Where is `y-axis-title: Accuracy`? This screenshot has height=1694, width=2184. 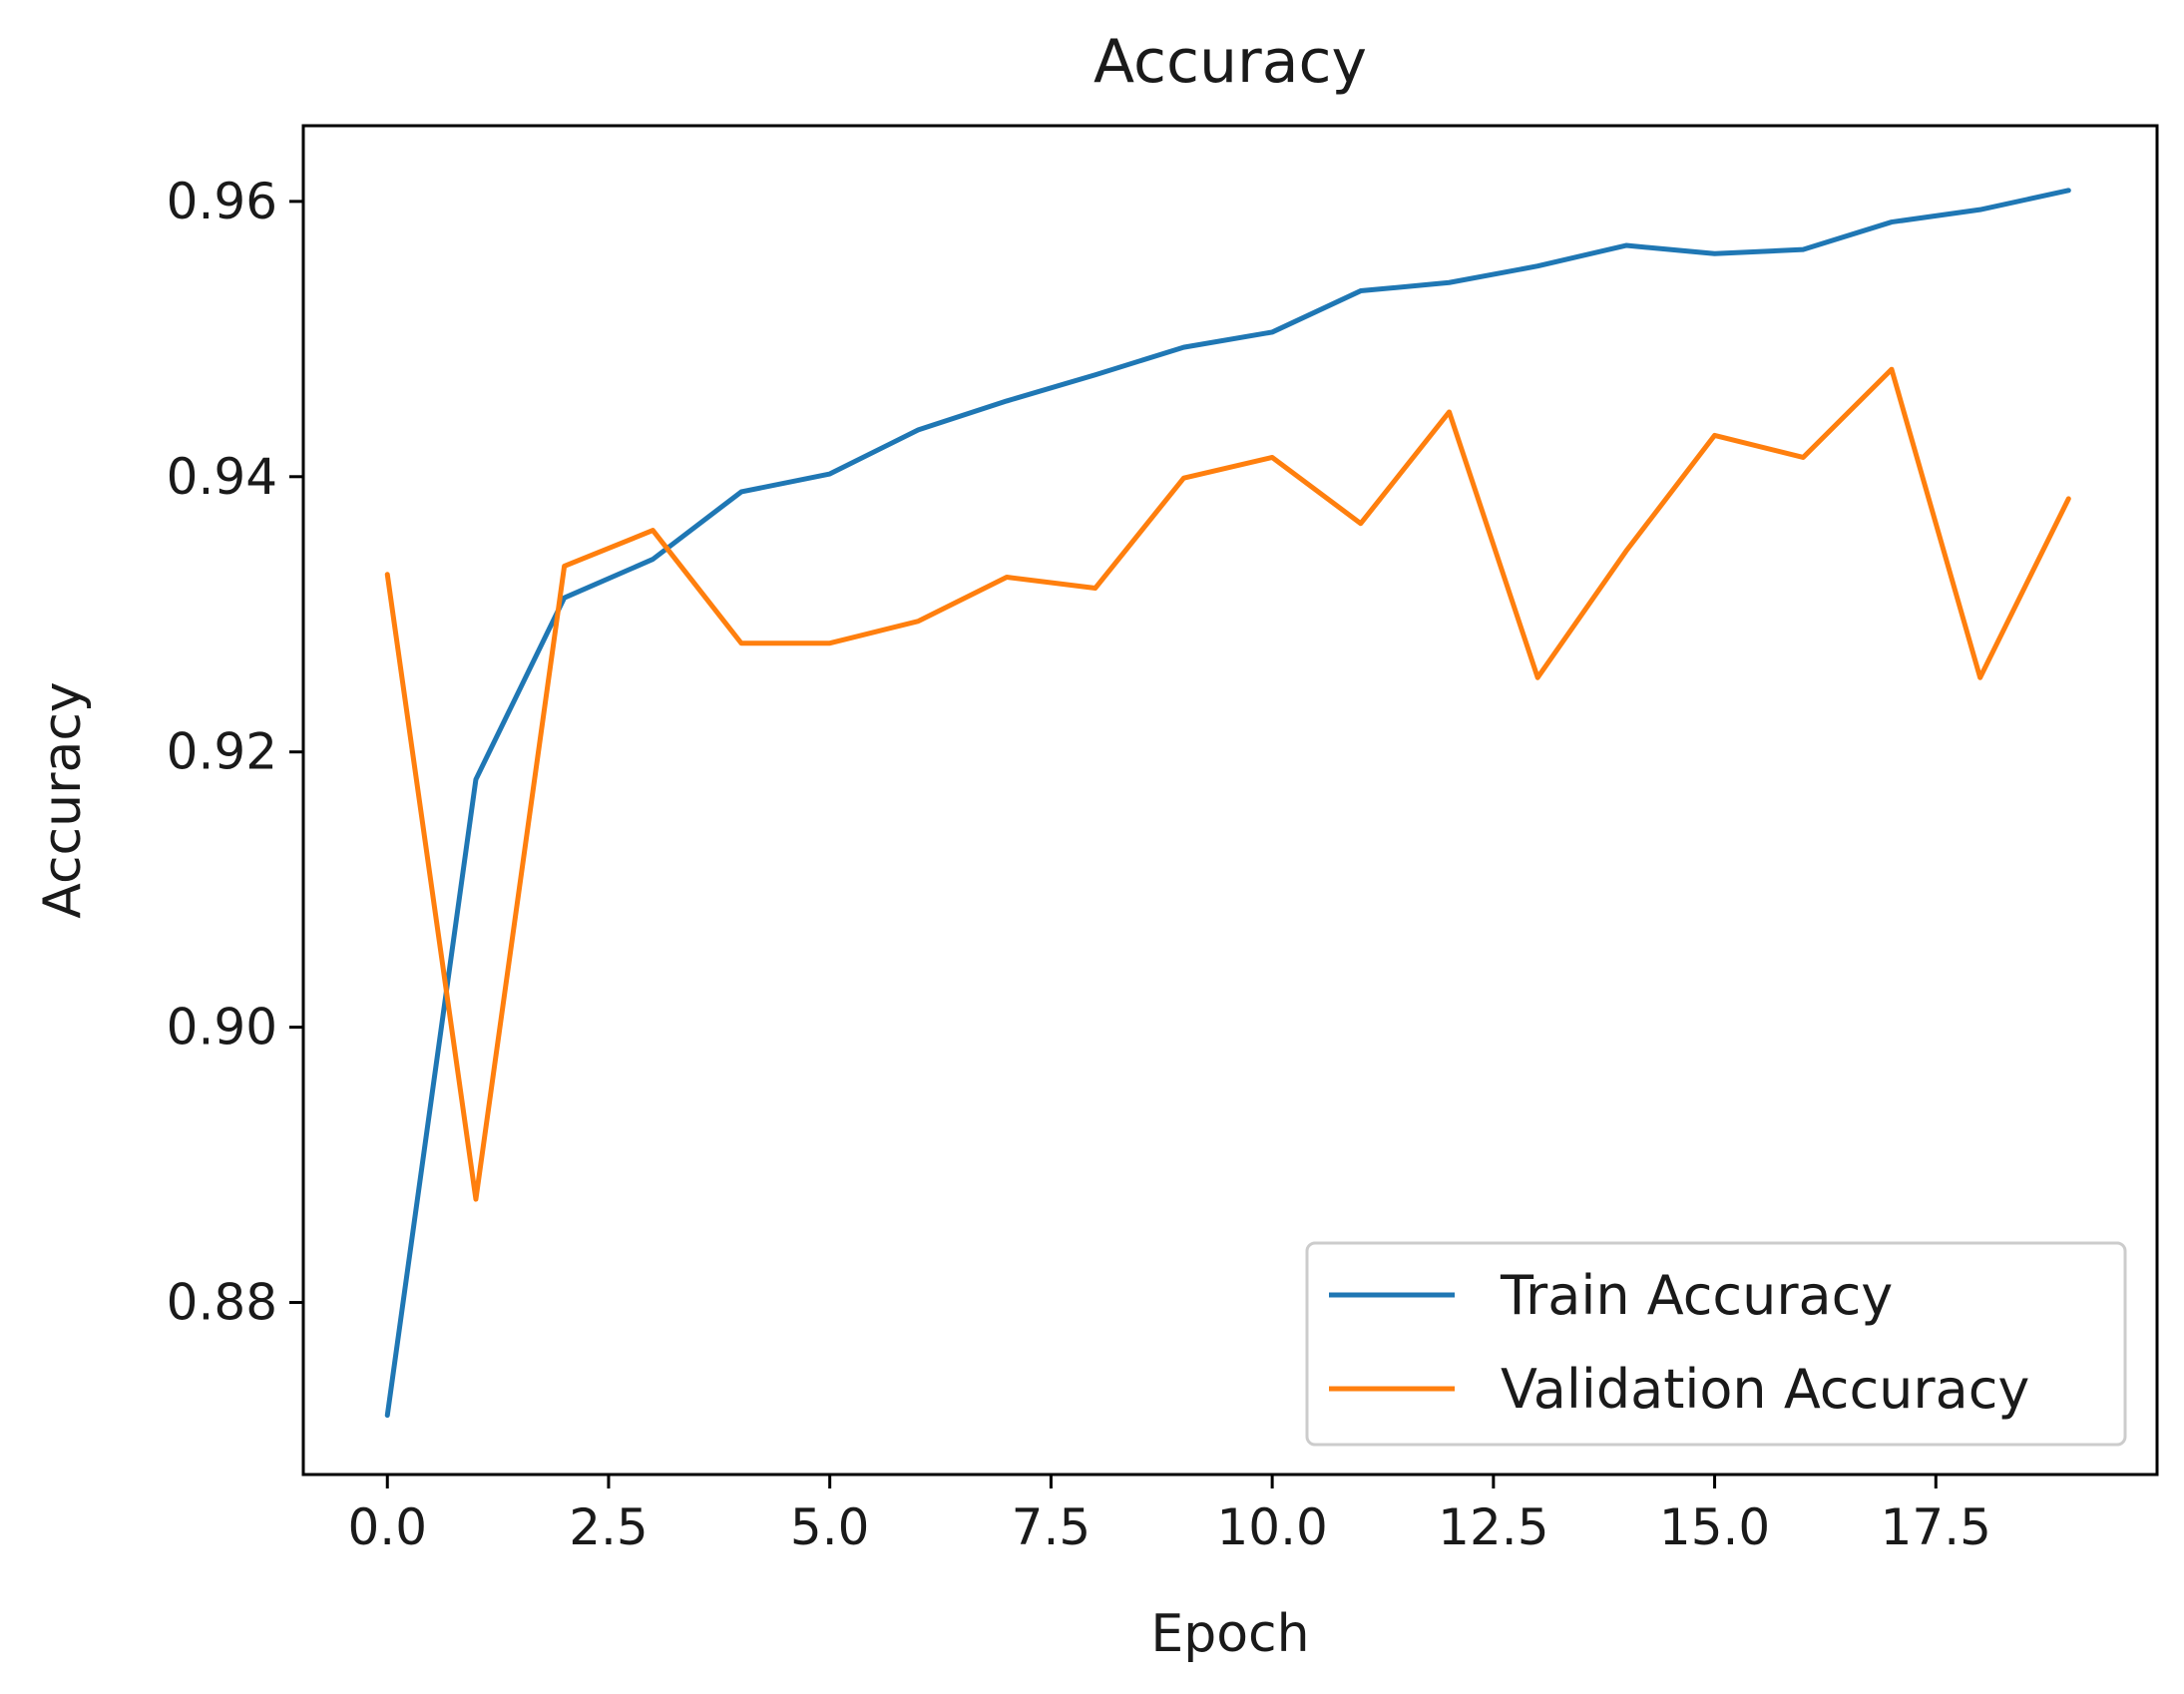 y-axis-title: Accuracy is located at coordinates (63, 799).